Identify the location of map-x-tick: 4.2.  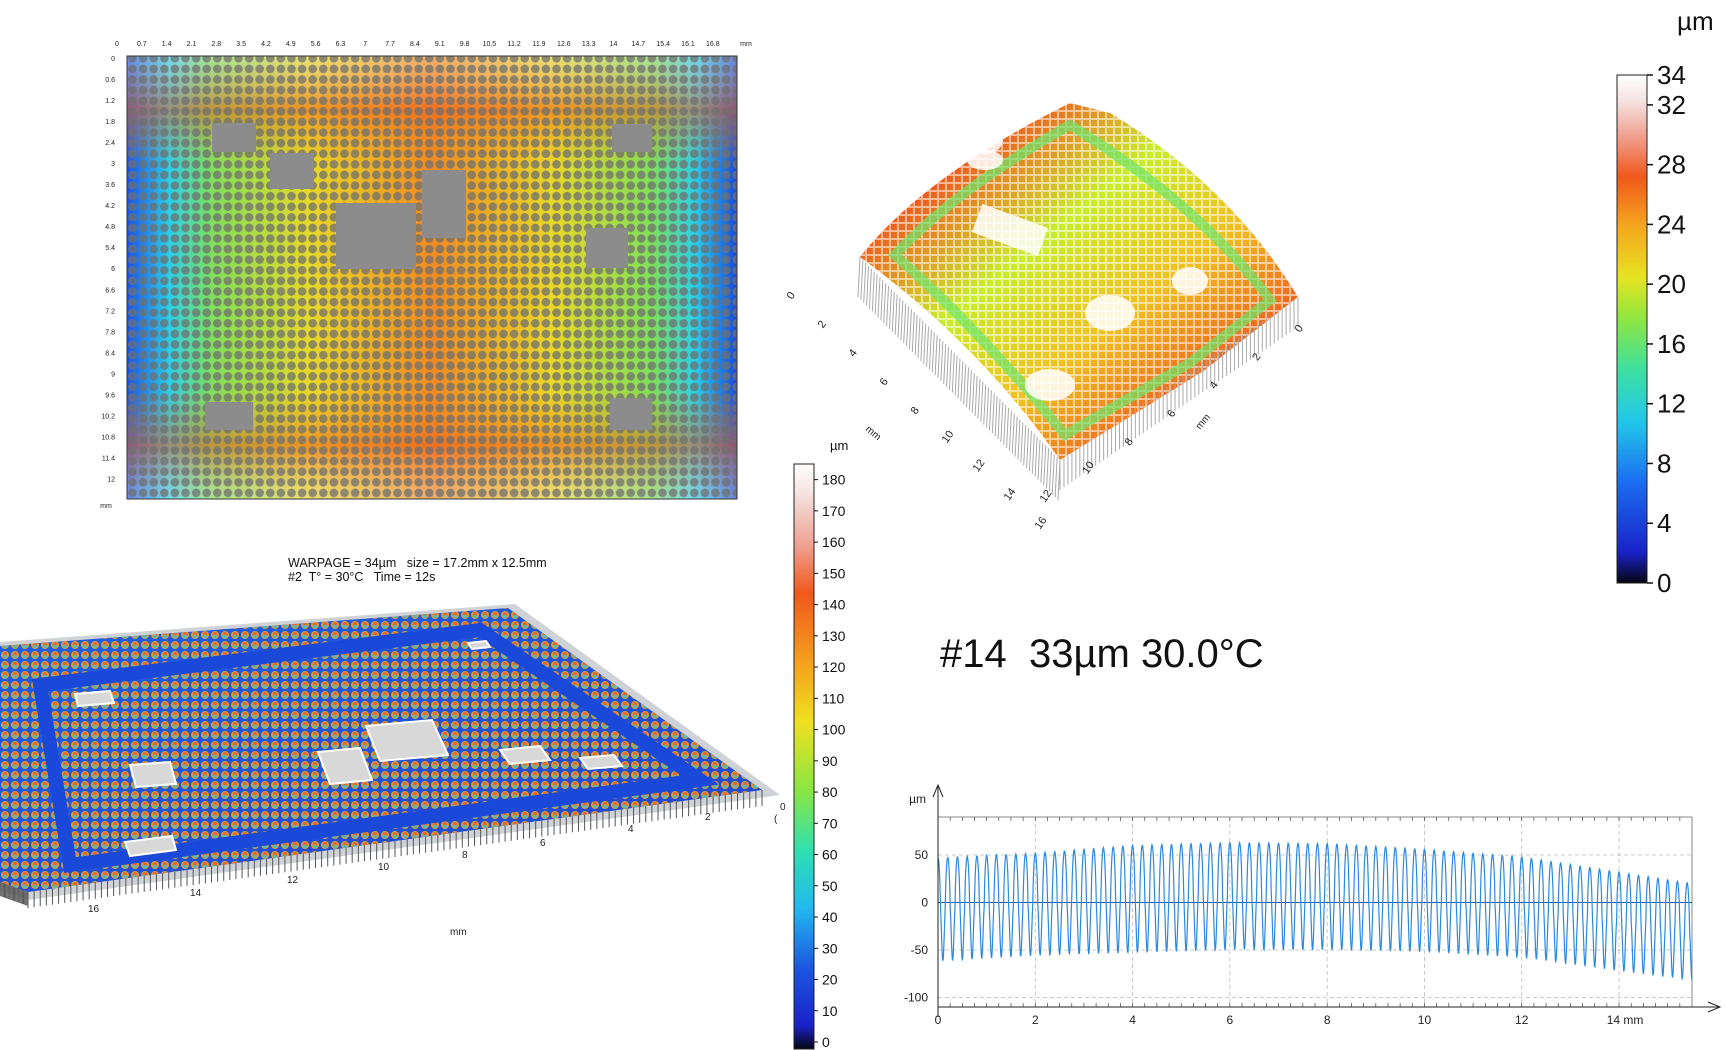
(266, 44).